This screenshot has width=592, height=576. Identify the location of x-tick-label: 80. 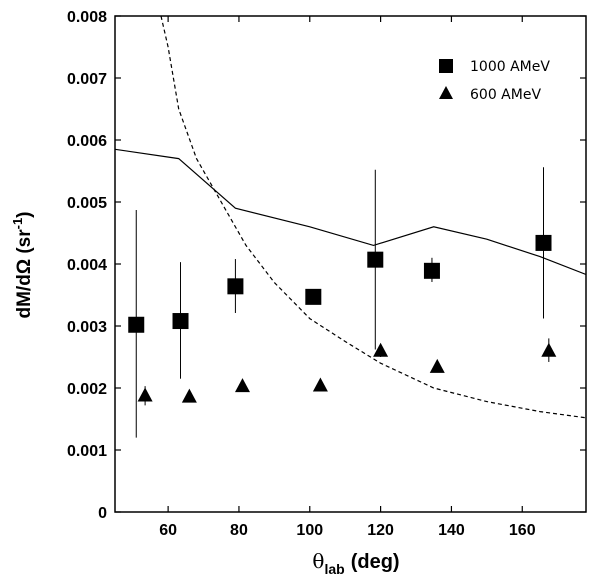
(239, 530).